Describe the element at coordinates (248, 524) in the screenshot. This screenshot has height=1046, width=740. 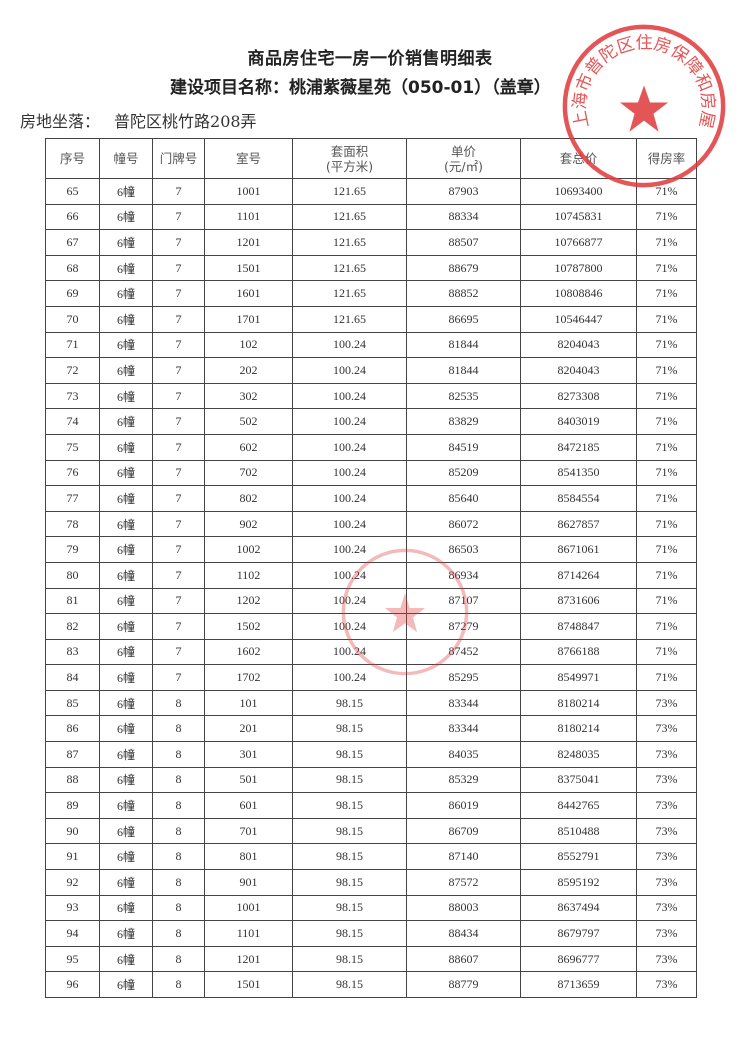
I see `cell-room: 902` at that location.